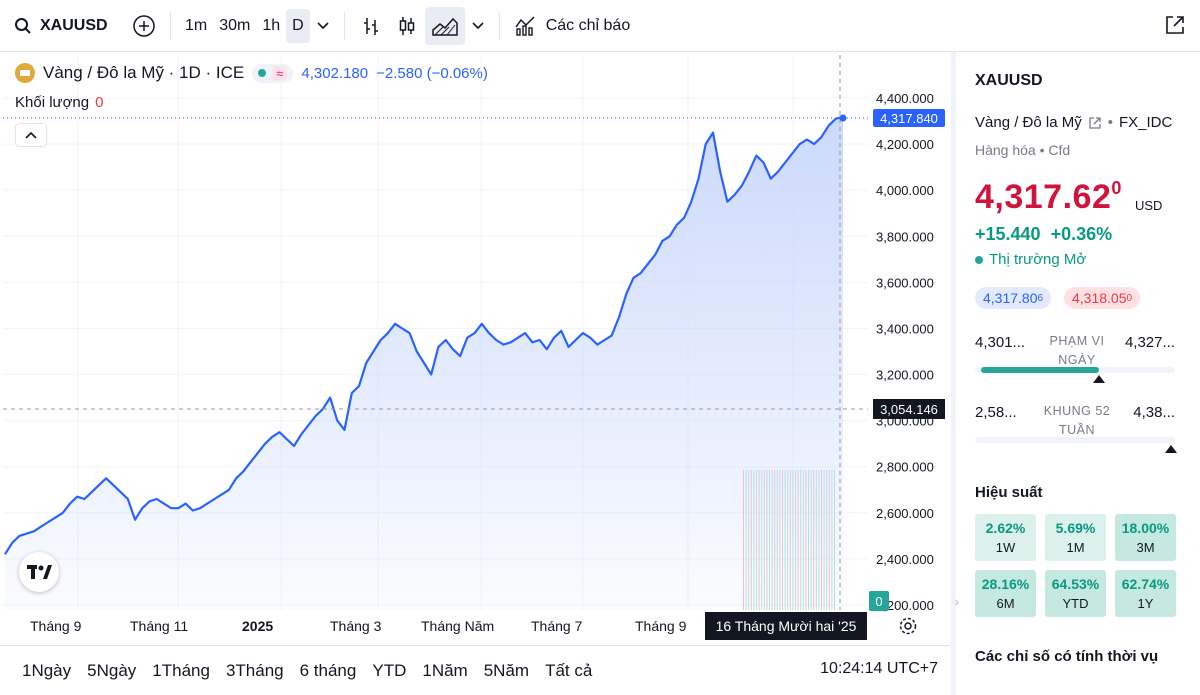 This screenshot has height=695, width=1200. What do you see at coordinates (59, 102) in the screenshot?
I see `volume-legend: Khối lượng 0` at bounding box center [59, 102].